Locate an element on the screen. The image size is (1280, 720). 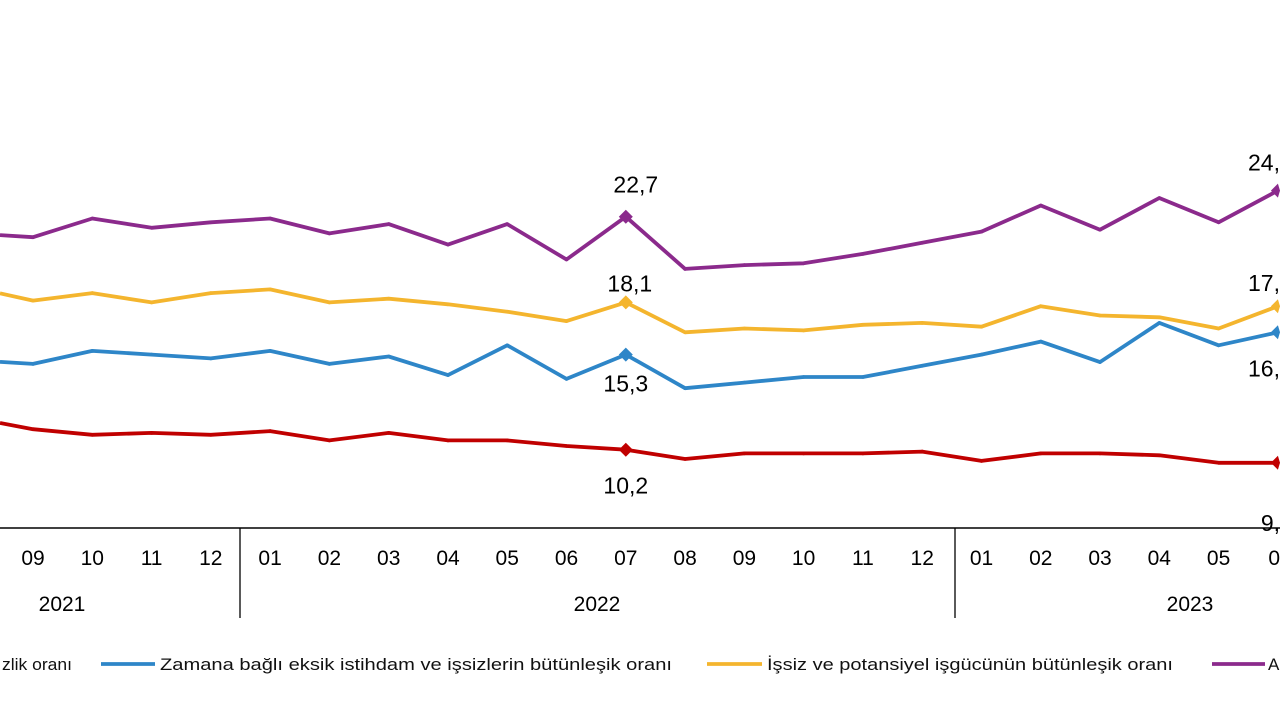
x-tick-label: 09 is located at coordinates (32, 558).